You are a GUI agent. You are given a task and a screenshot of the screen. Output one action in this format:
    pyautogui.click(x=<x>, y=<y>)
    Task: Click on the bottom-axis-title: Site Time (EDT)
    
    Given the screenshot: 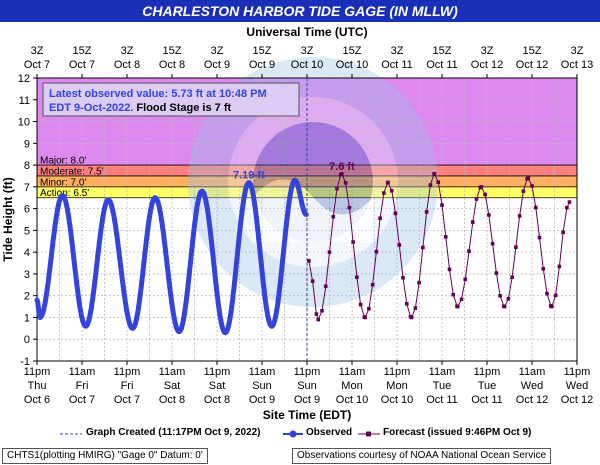 What is the action you would take?
    pyautogui.click(x=307, y=415)
    